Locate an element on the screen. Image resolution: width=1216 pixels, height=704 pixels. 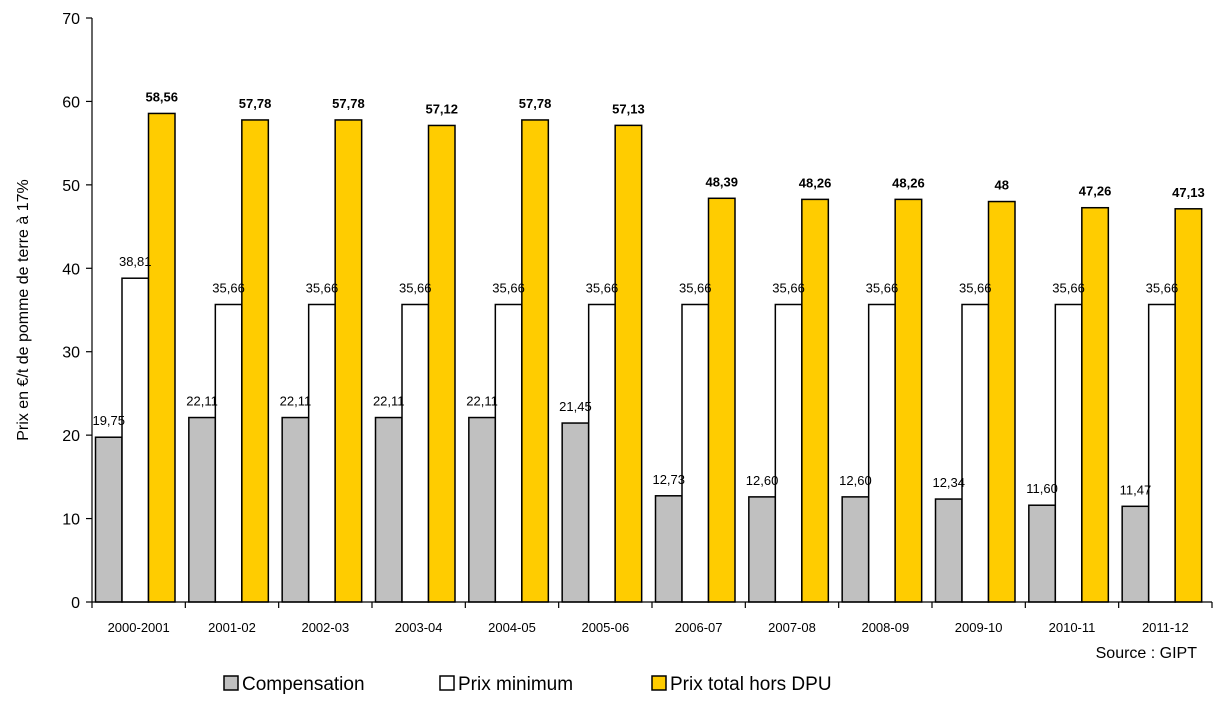
data-label-1-5: 35,66 is located at coordinates (602, 287).